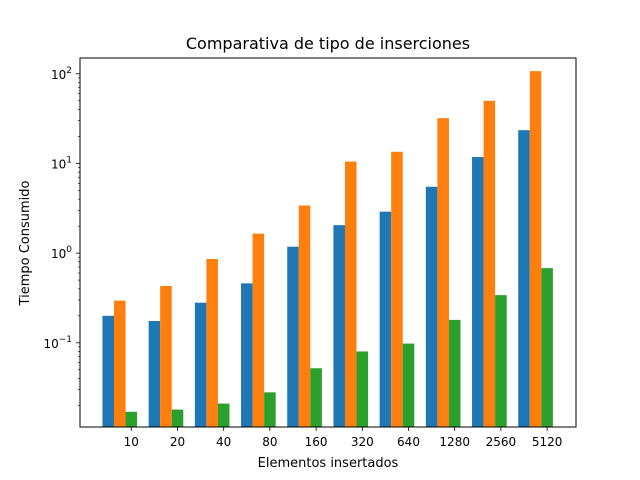  I want to click on x-tick-label: 160, so click(316, 442).